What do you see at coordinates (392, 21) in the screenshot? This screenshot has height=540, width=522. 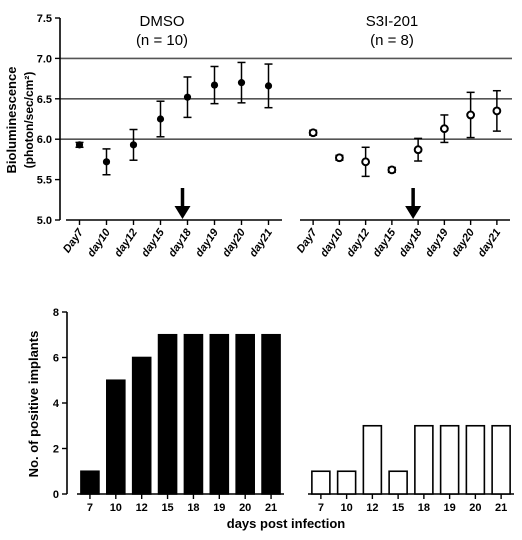 I see `s3i-group-title: S3I-201` at bounding box center [392, 21].